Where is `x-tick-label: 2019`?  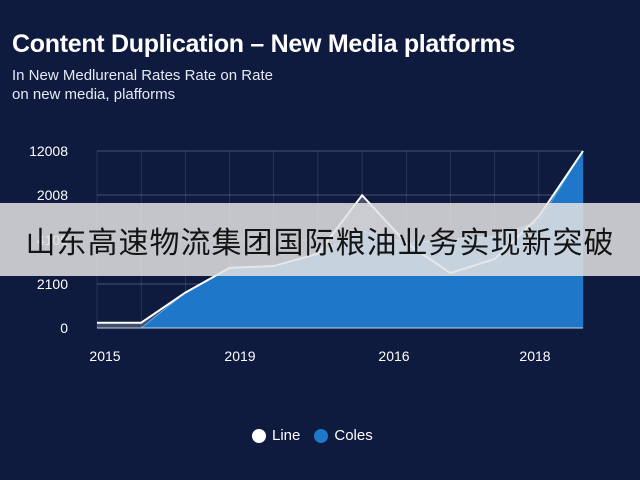
x-tick-label: 2019 is located at coordinates (239, 356).